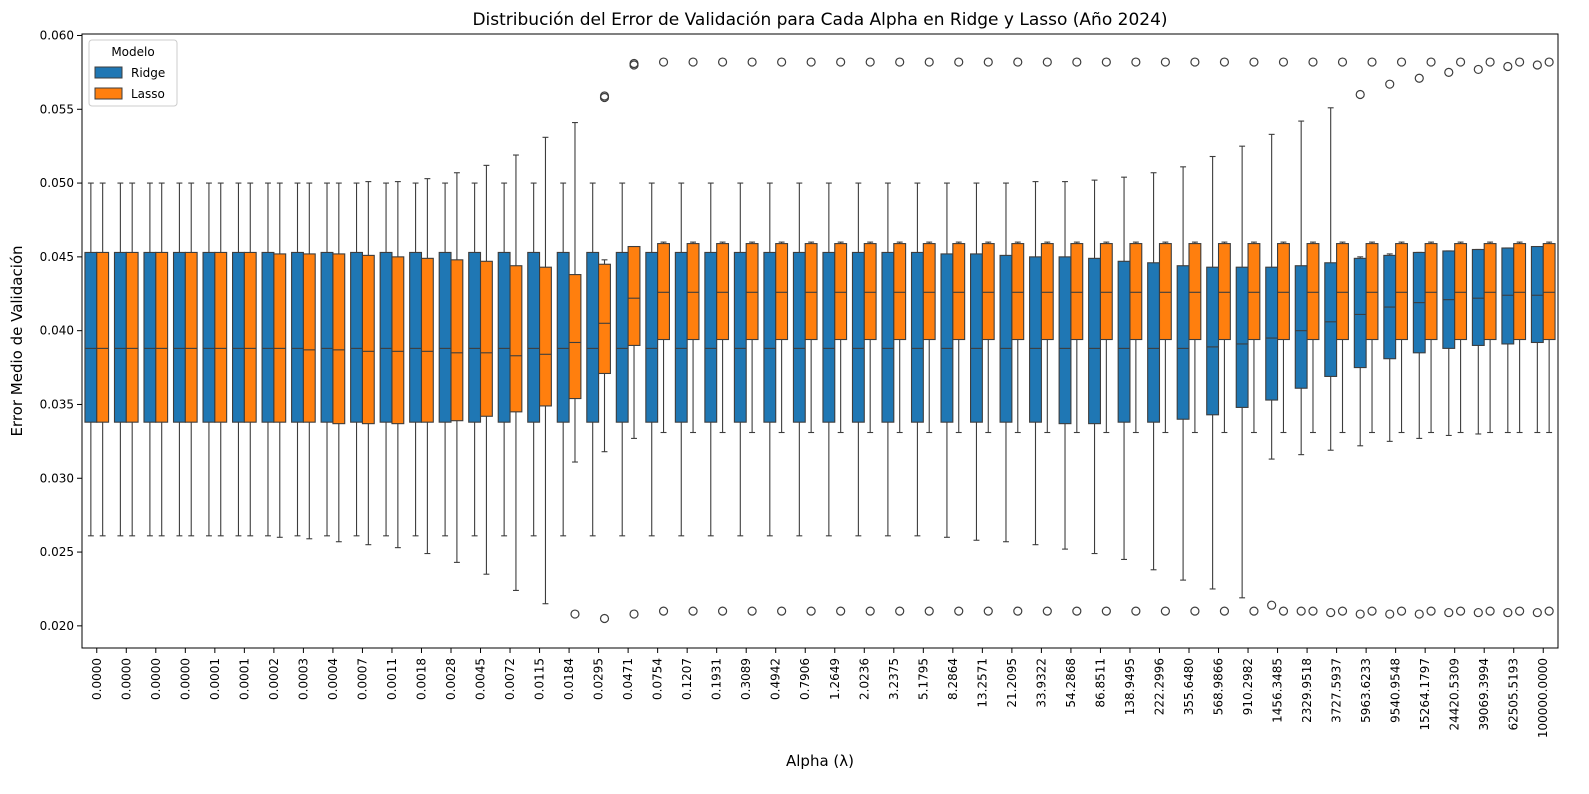 The image size is (1589, 794). Describe the element at coordinates (126, 679) in the screenshot. I see `x-tick-label: 0.0000` at that location.